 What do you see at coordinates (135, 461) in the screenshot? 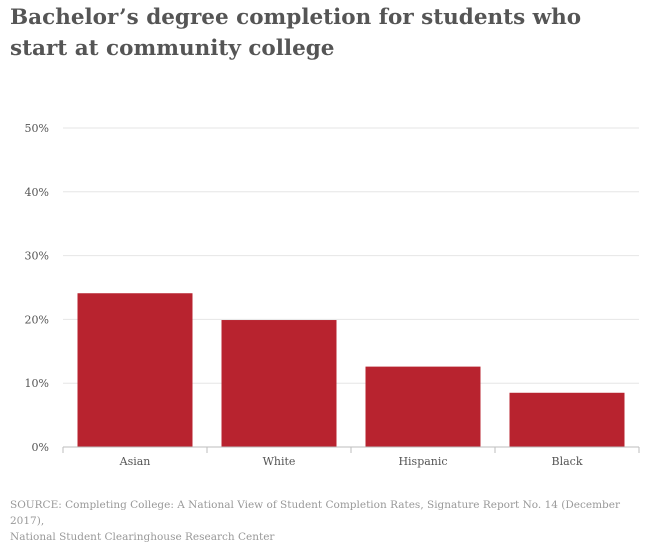
I see `x-tick-label: Asian` at bounding box center [135, 461].